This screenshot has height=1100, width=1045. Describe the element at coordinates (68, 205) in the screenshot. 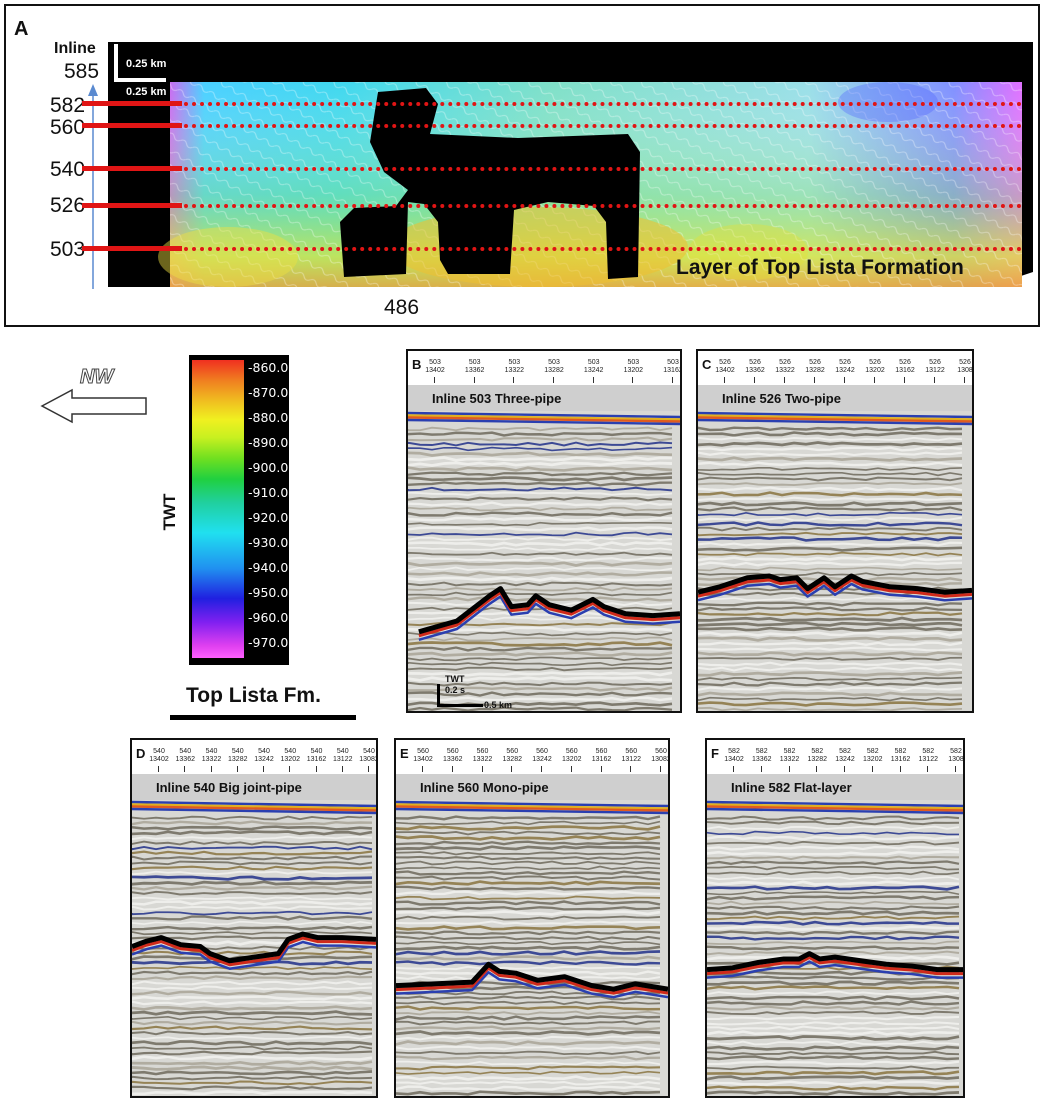

I see `inline-label-526: 526` at that location.